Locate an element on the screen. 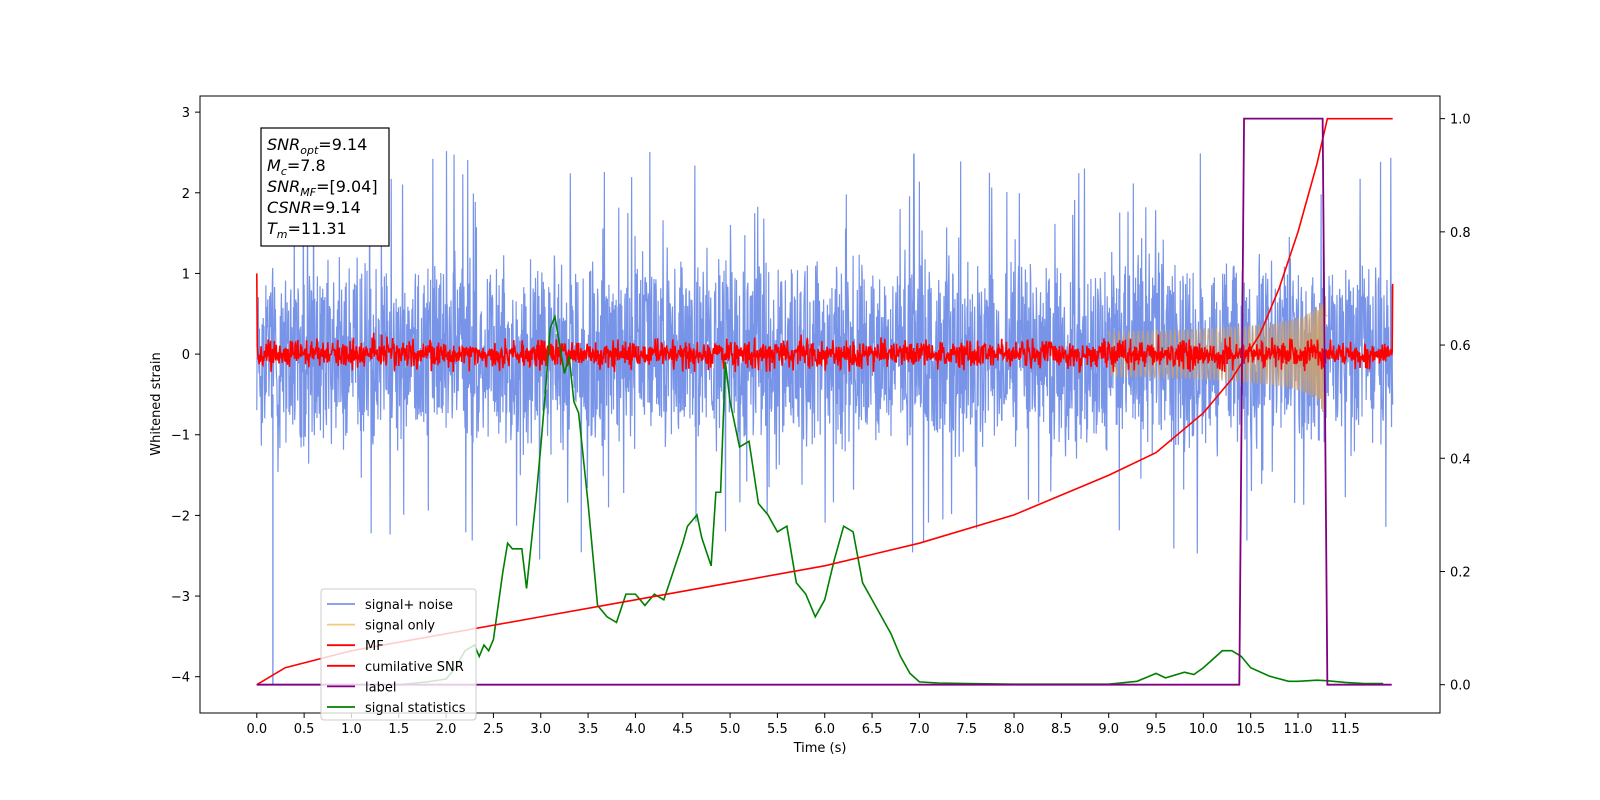 The width and height of the screenshot is (1600, 800). x-tick-label: 8.5 is located at coordinates (1061, 729).